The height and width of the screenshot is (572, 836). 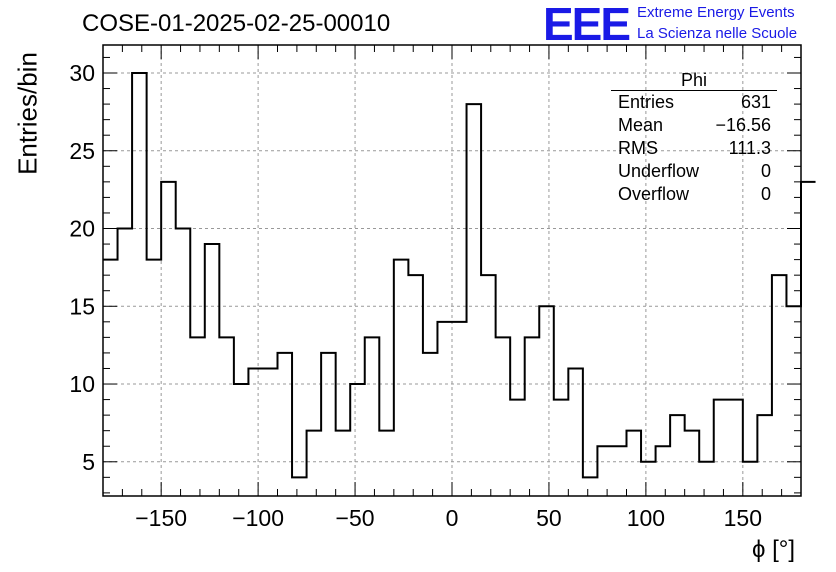 What do you see at coordinates (88, 462) in the screenshot?
I see `y-tick-label: 5` at bounding box center [88, 462].